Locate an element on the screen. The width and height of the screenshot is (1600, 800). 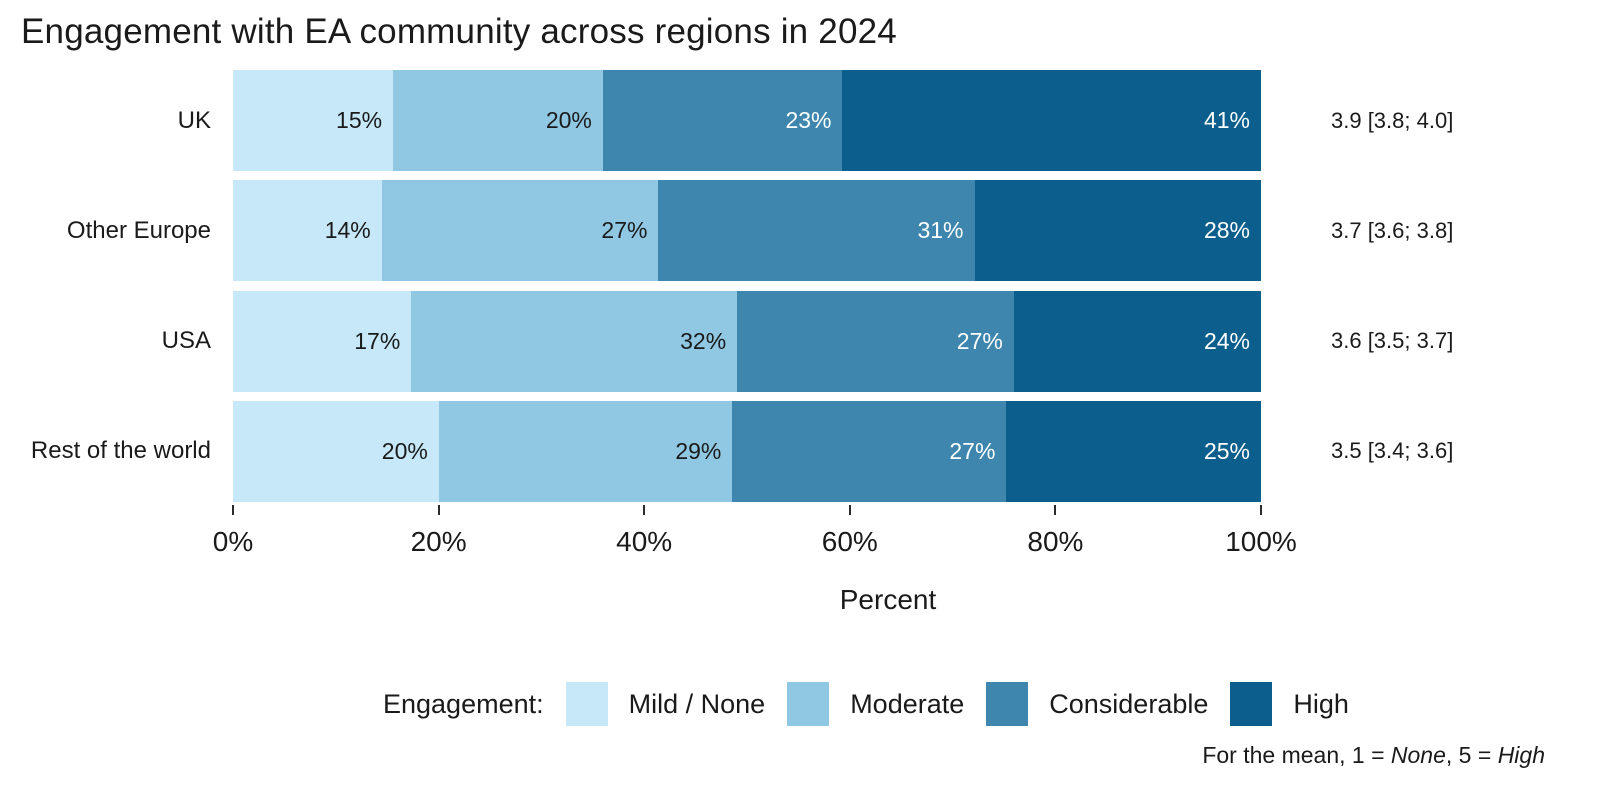
bar-segment: 17% is located at coordinates (322, 341).